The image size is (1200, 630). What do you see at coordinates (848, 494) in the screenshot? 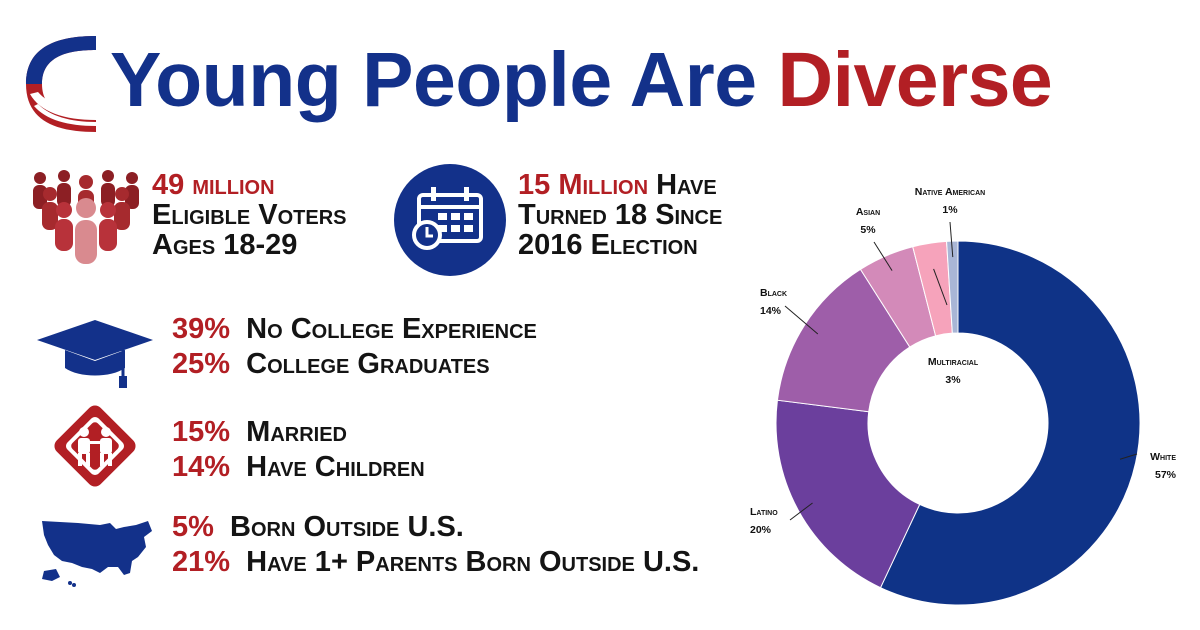
I see `slice-latino` at bounding box center [848, 494].